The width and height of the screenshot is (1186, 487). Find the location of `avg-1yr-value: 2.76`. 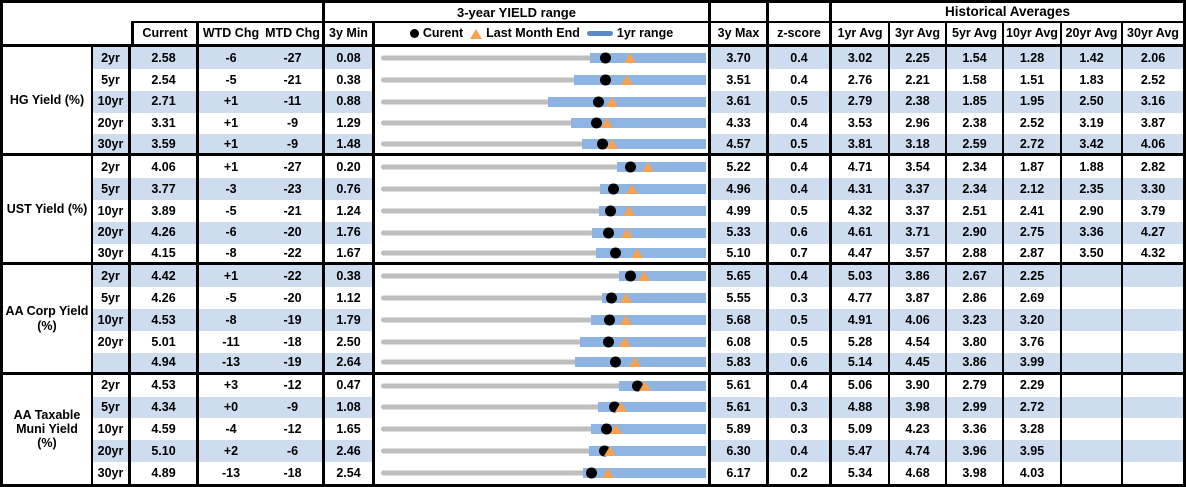

avg-1yr-value: 2.76 is located at coordinates (861, 79).